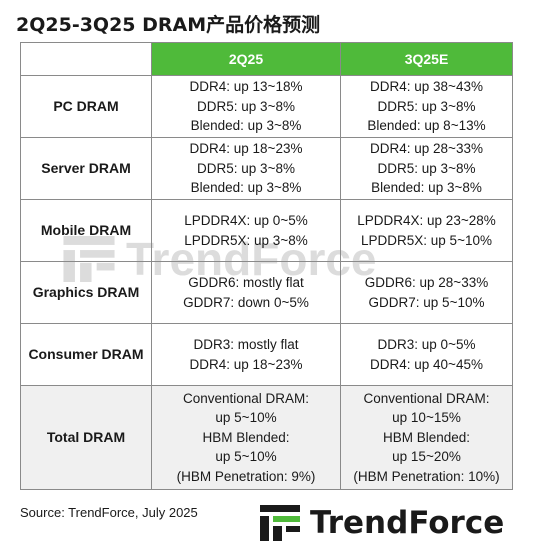  Describe the element at coordinates (426, 364) in the screenshot. I see `cell-line: DDR4: up 40~45%` at that location.